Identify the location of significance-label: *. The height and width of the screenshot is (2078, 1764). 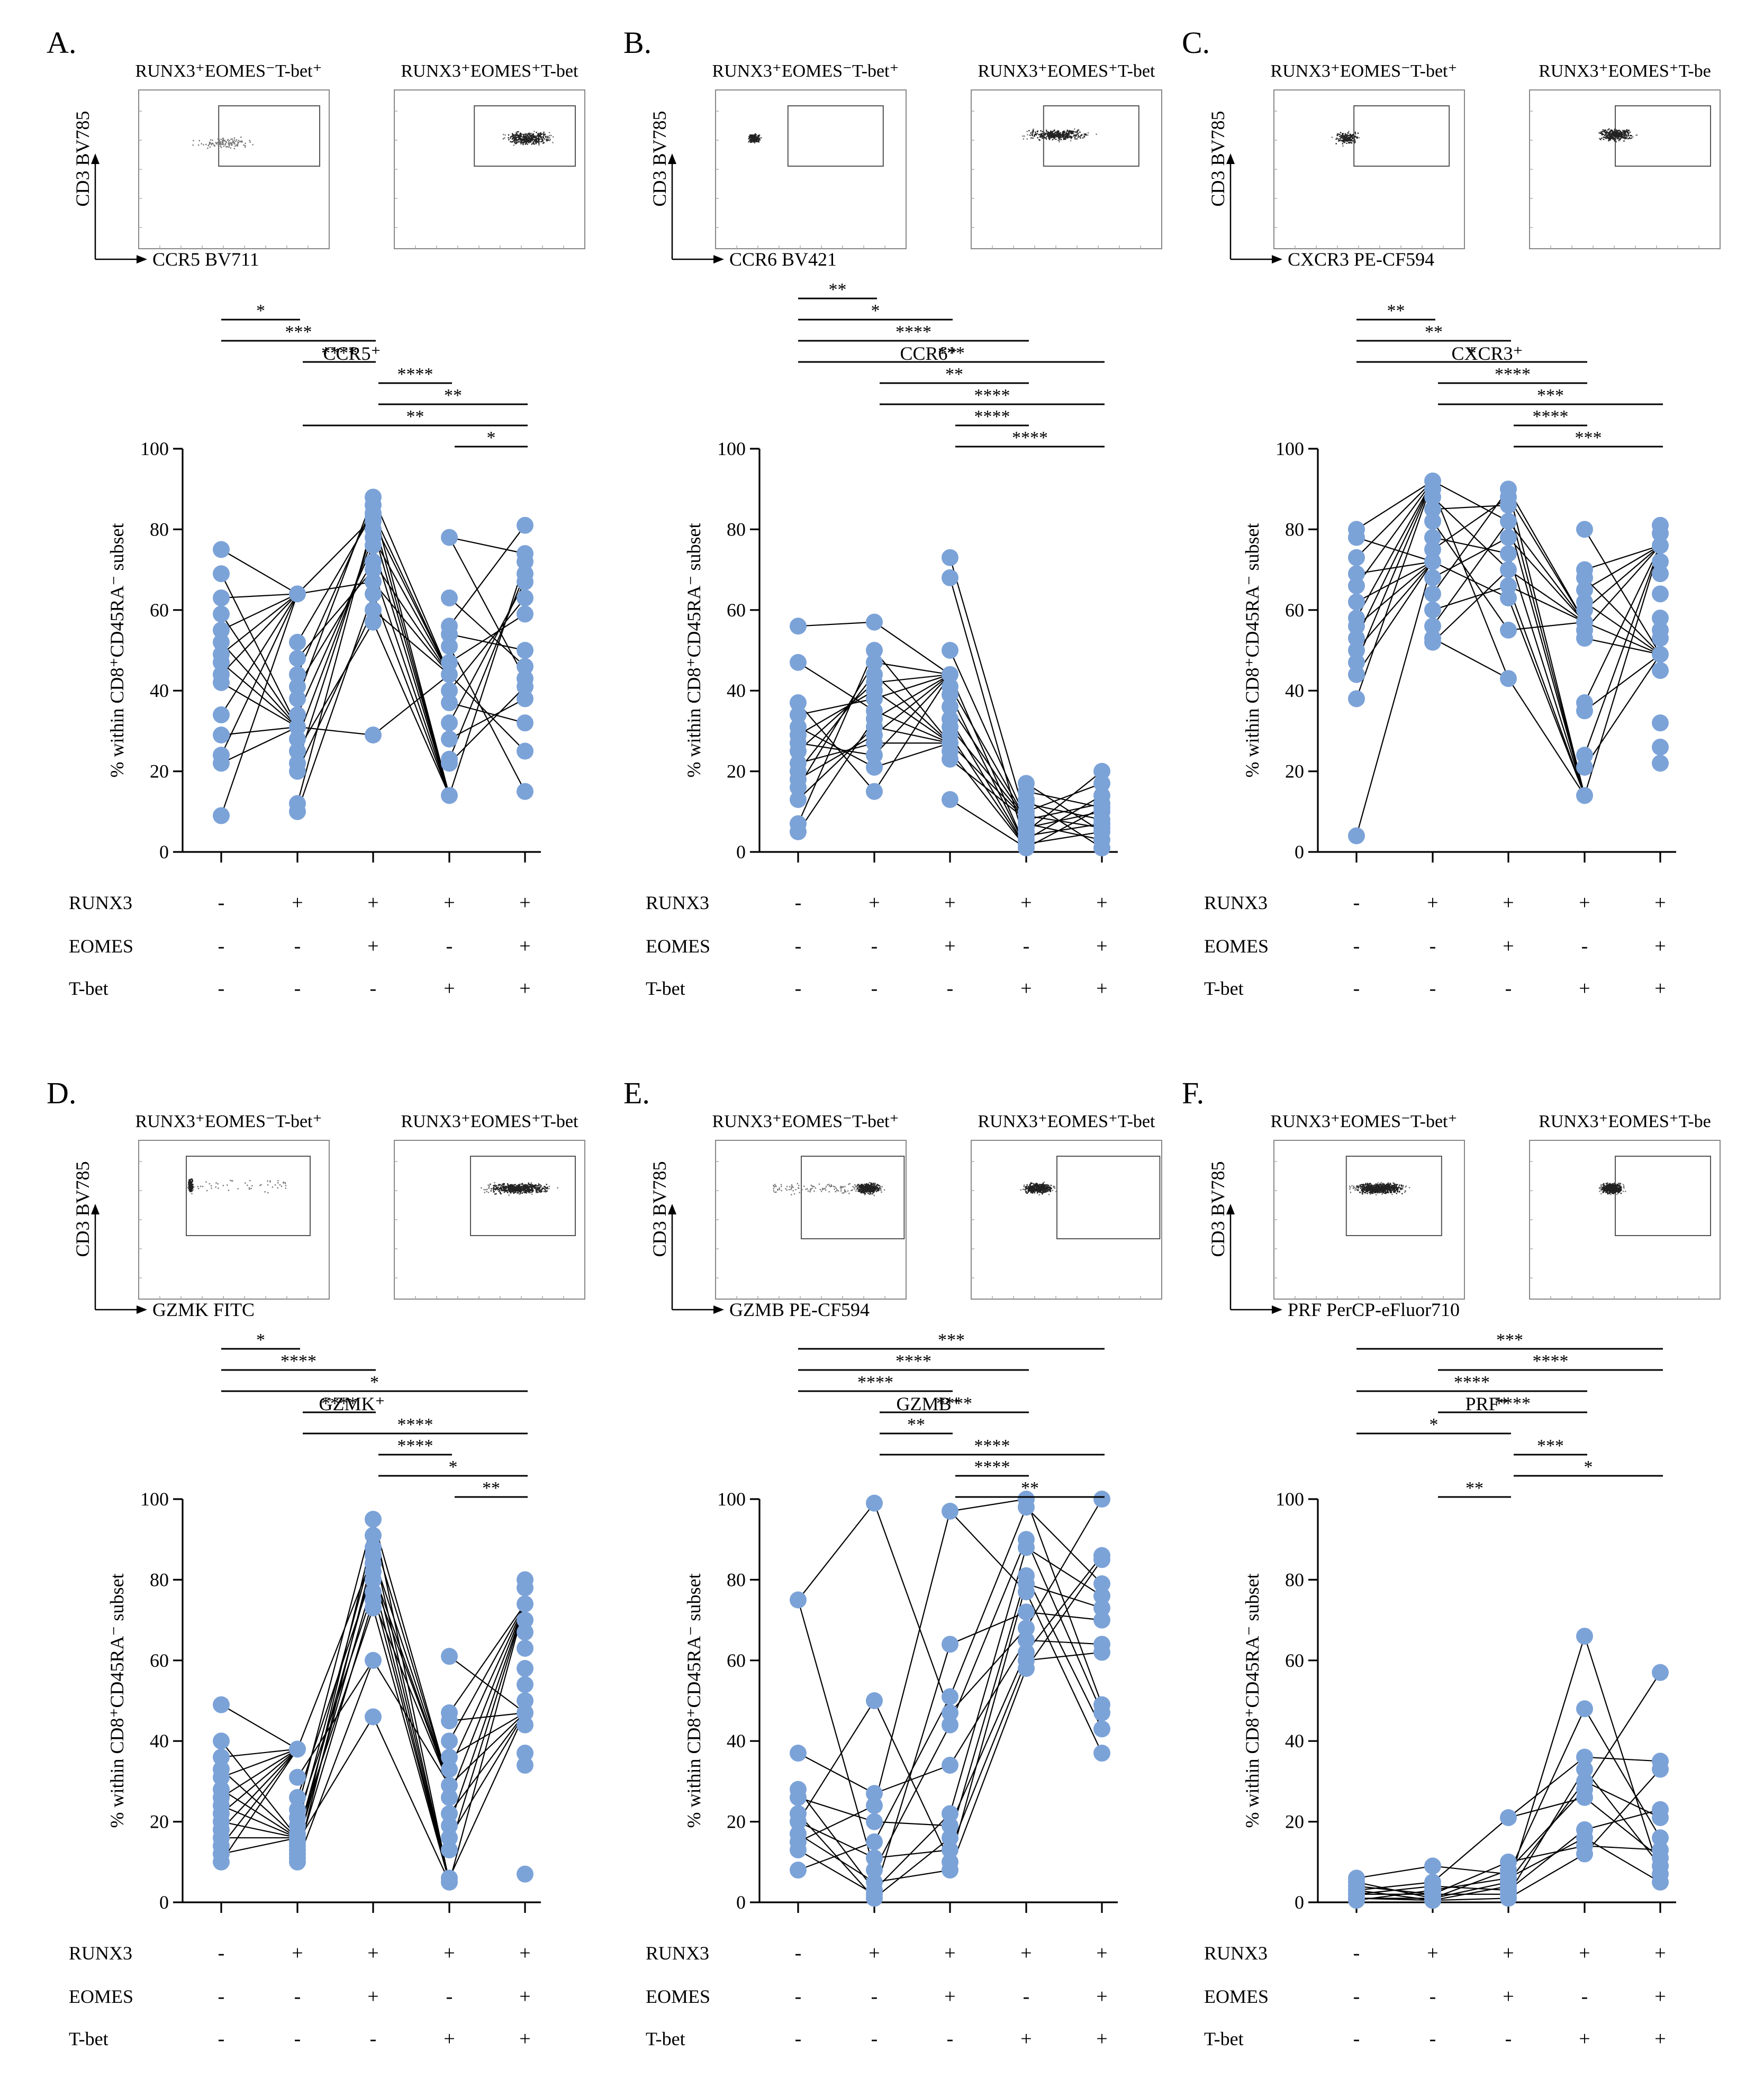
(374, 1383).